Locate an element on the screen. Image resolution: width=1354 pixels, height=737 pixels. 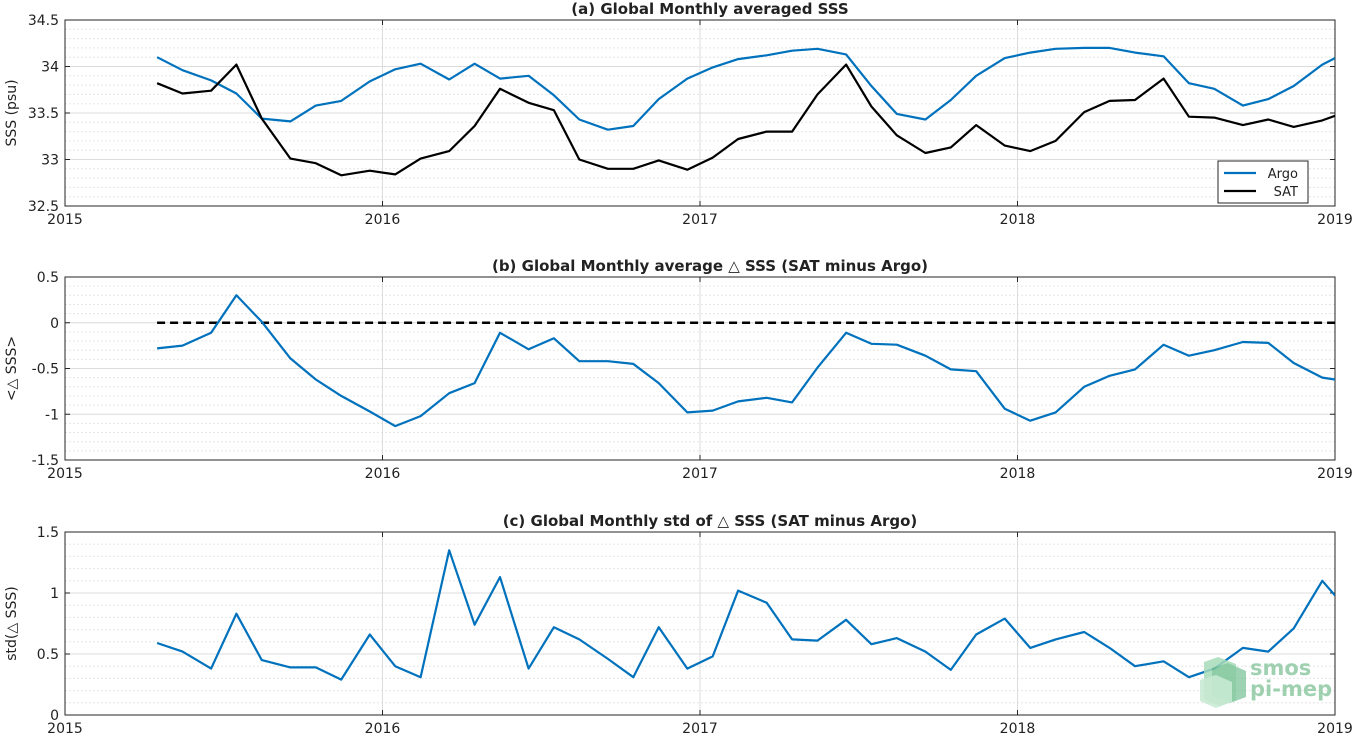
y-tick-label: 34 is located at coordinates (50, 68).